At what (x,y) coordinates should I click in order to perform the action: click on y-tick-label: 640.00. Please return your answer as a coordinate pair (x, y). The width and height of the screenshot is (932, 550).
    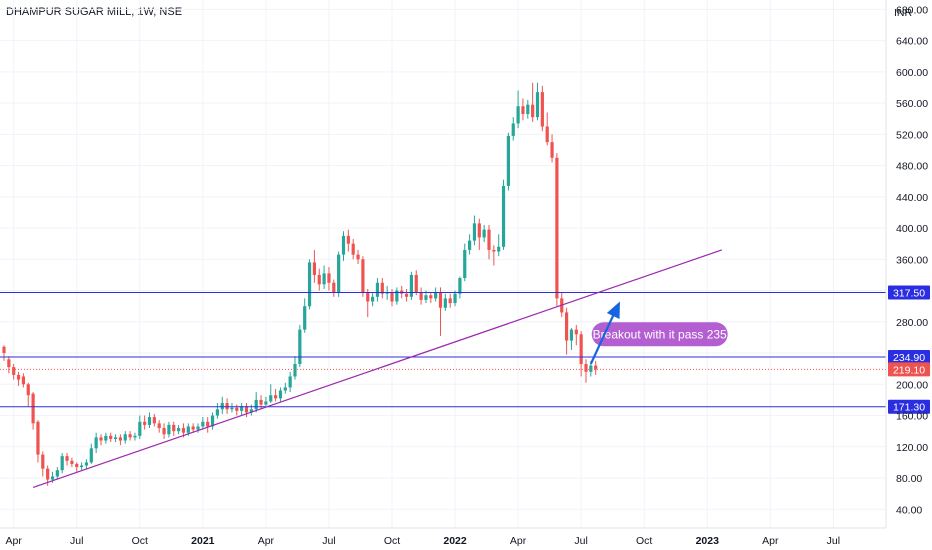
    Looking at the image, I should click on (912, 42).